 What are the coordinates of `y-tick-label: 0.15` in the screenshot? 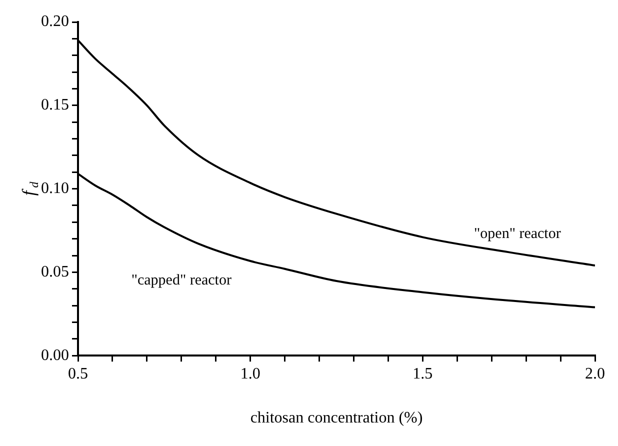 It's located at (55, 105).